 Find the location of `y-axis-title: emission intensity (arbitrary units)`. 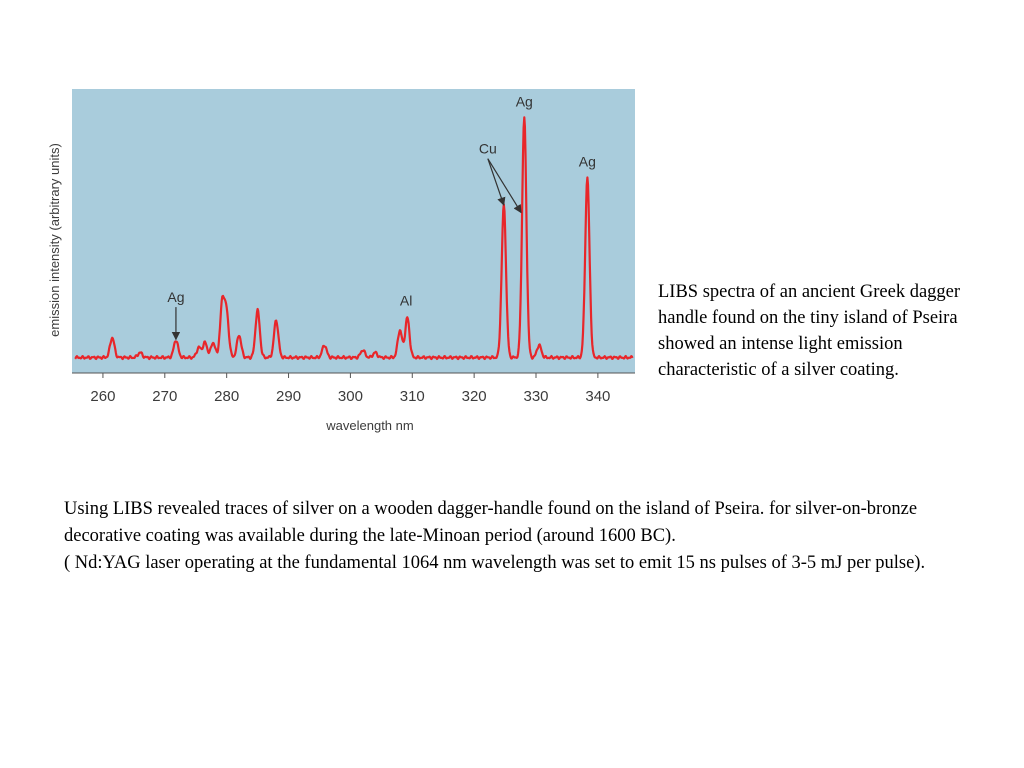

y-axis-title: emission intensity (arbitrary units) is located at coordinates (54, 240).